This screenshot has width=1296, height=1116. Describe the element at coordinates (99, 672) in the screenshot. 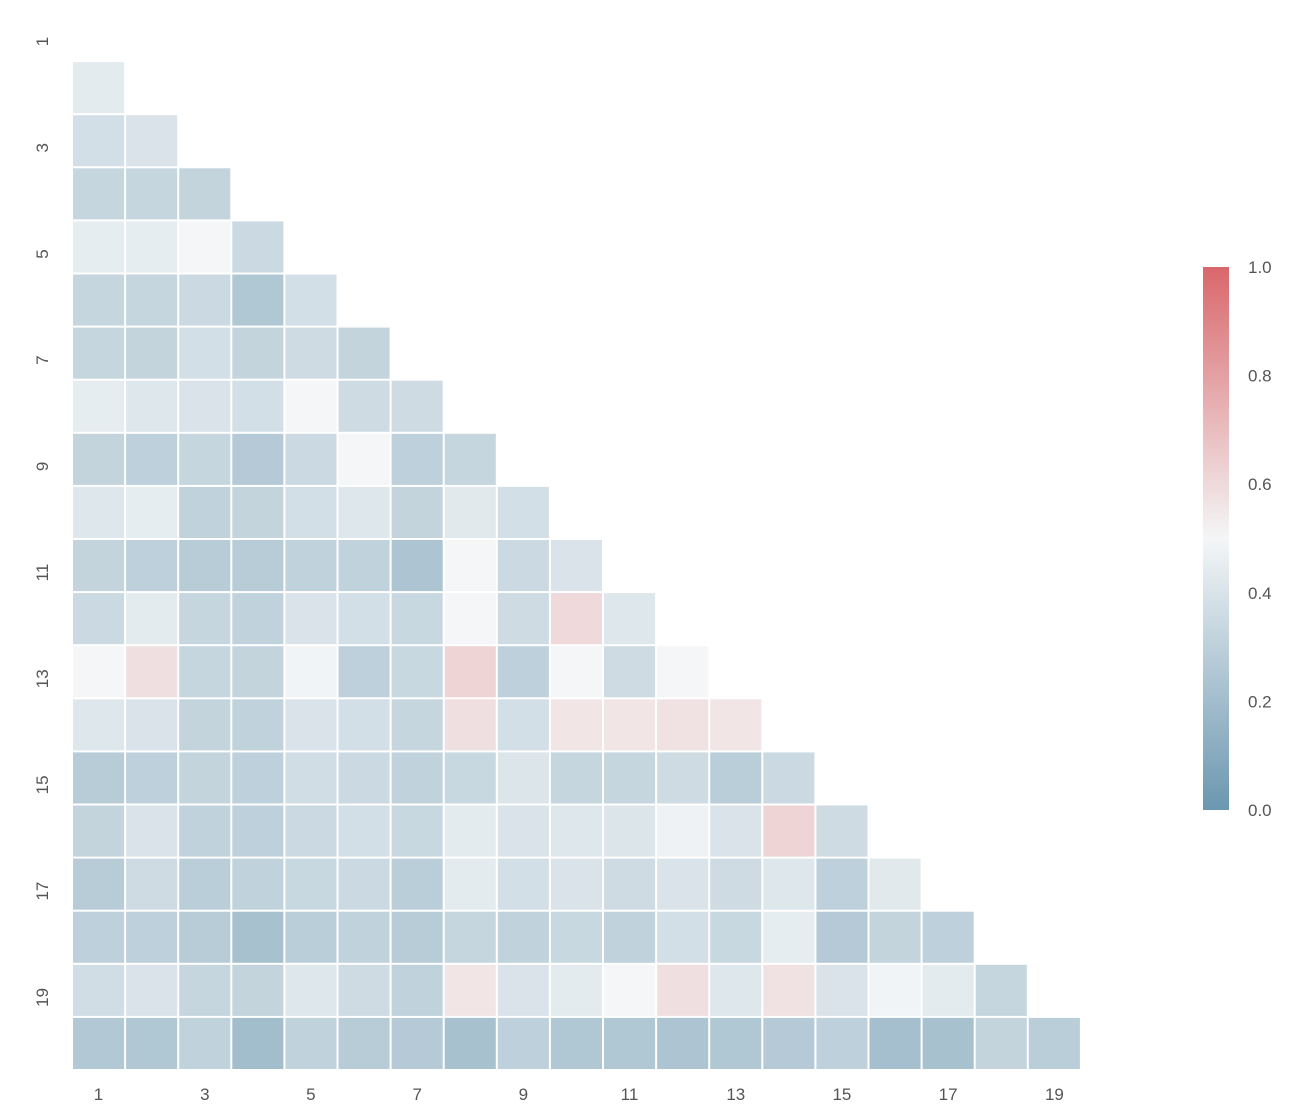

I see `heatmap-cell-r13-c1` at that location.